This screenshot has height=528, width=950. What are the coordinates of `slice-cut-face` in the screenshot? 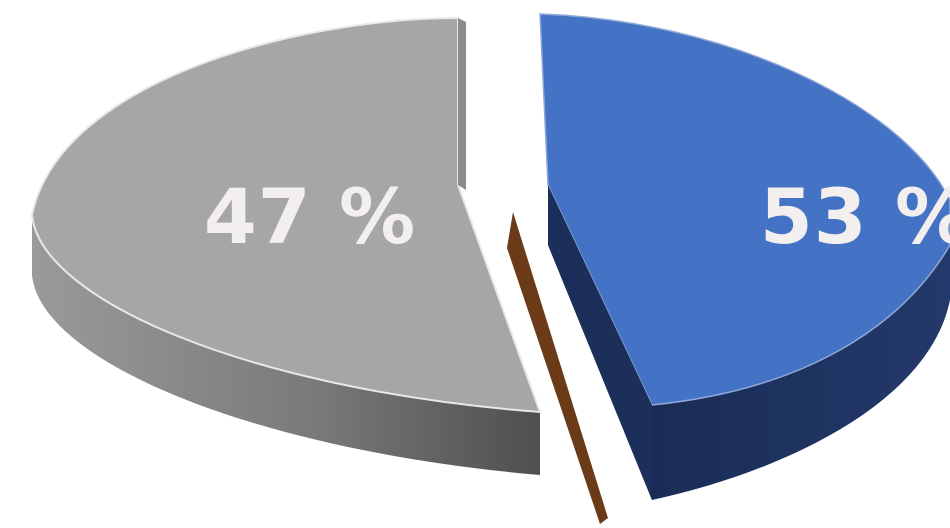 It's located at (557, 368).